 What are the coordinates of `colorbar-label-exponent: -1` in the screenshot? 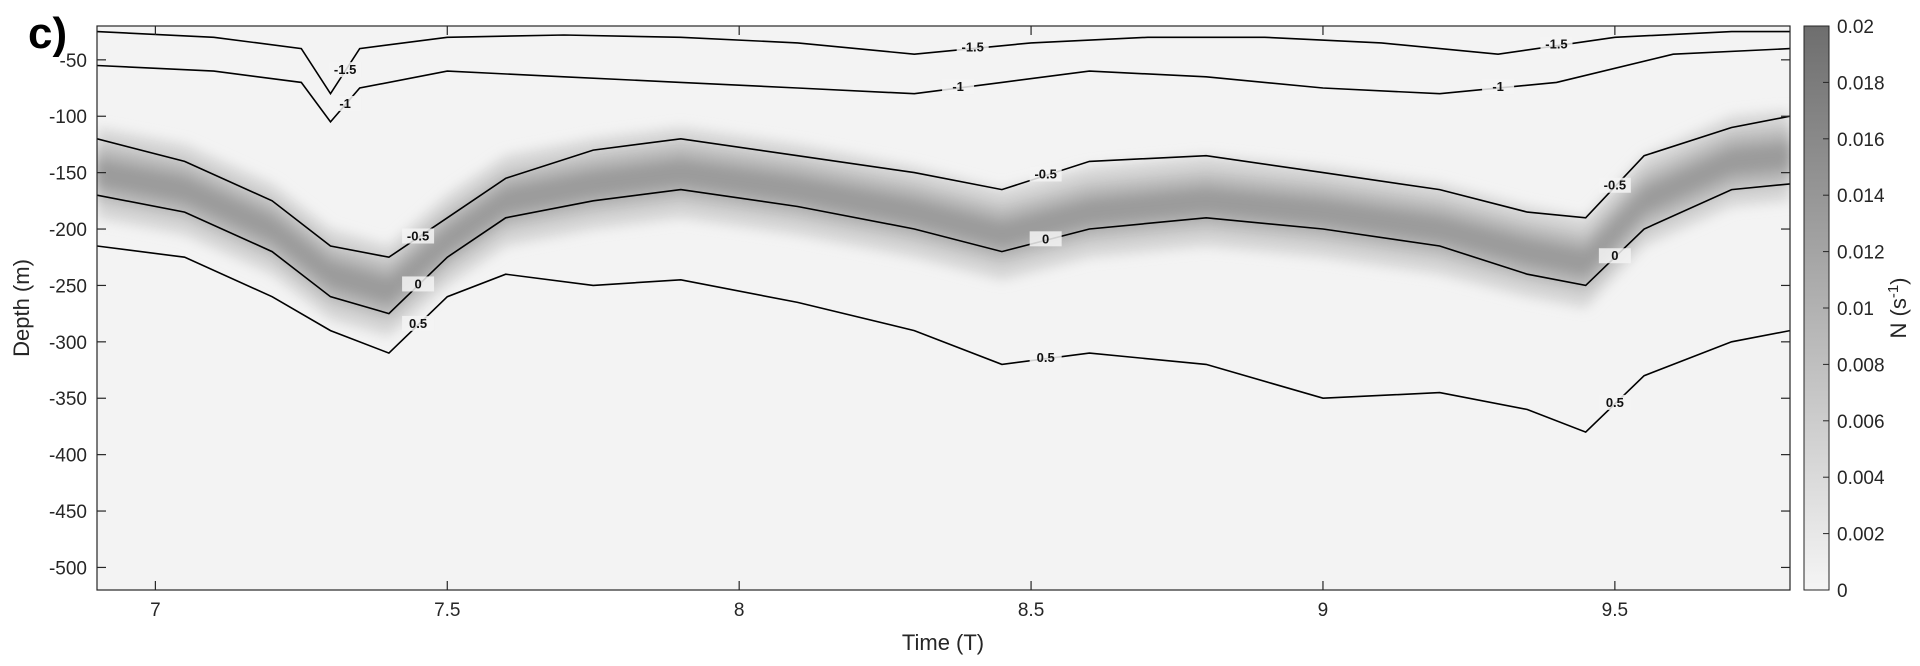 It's located at (1893, 291).